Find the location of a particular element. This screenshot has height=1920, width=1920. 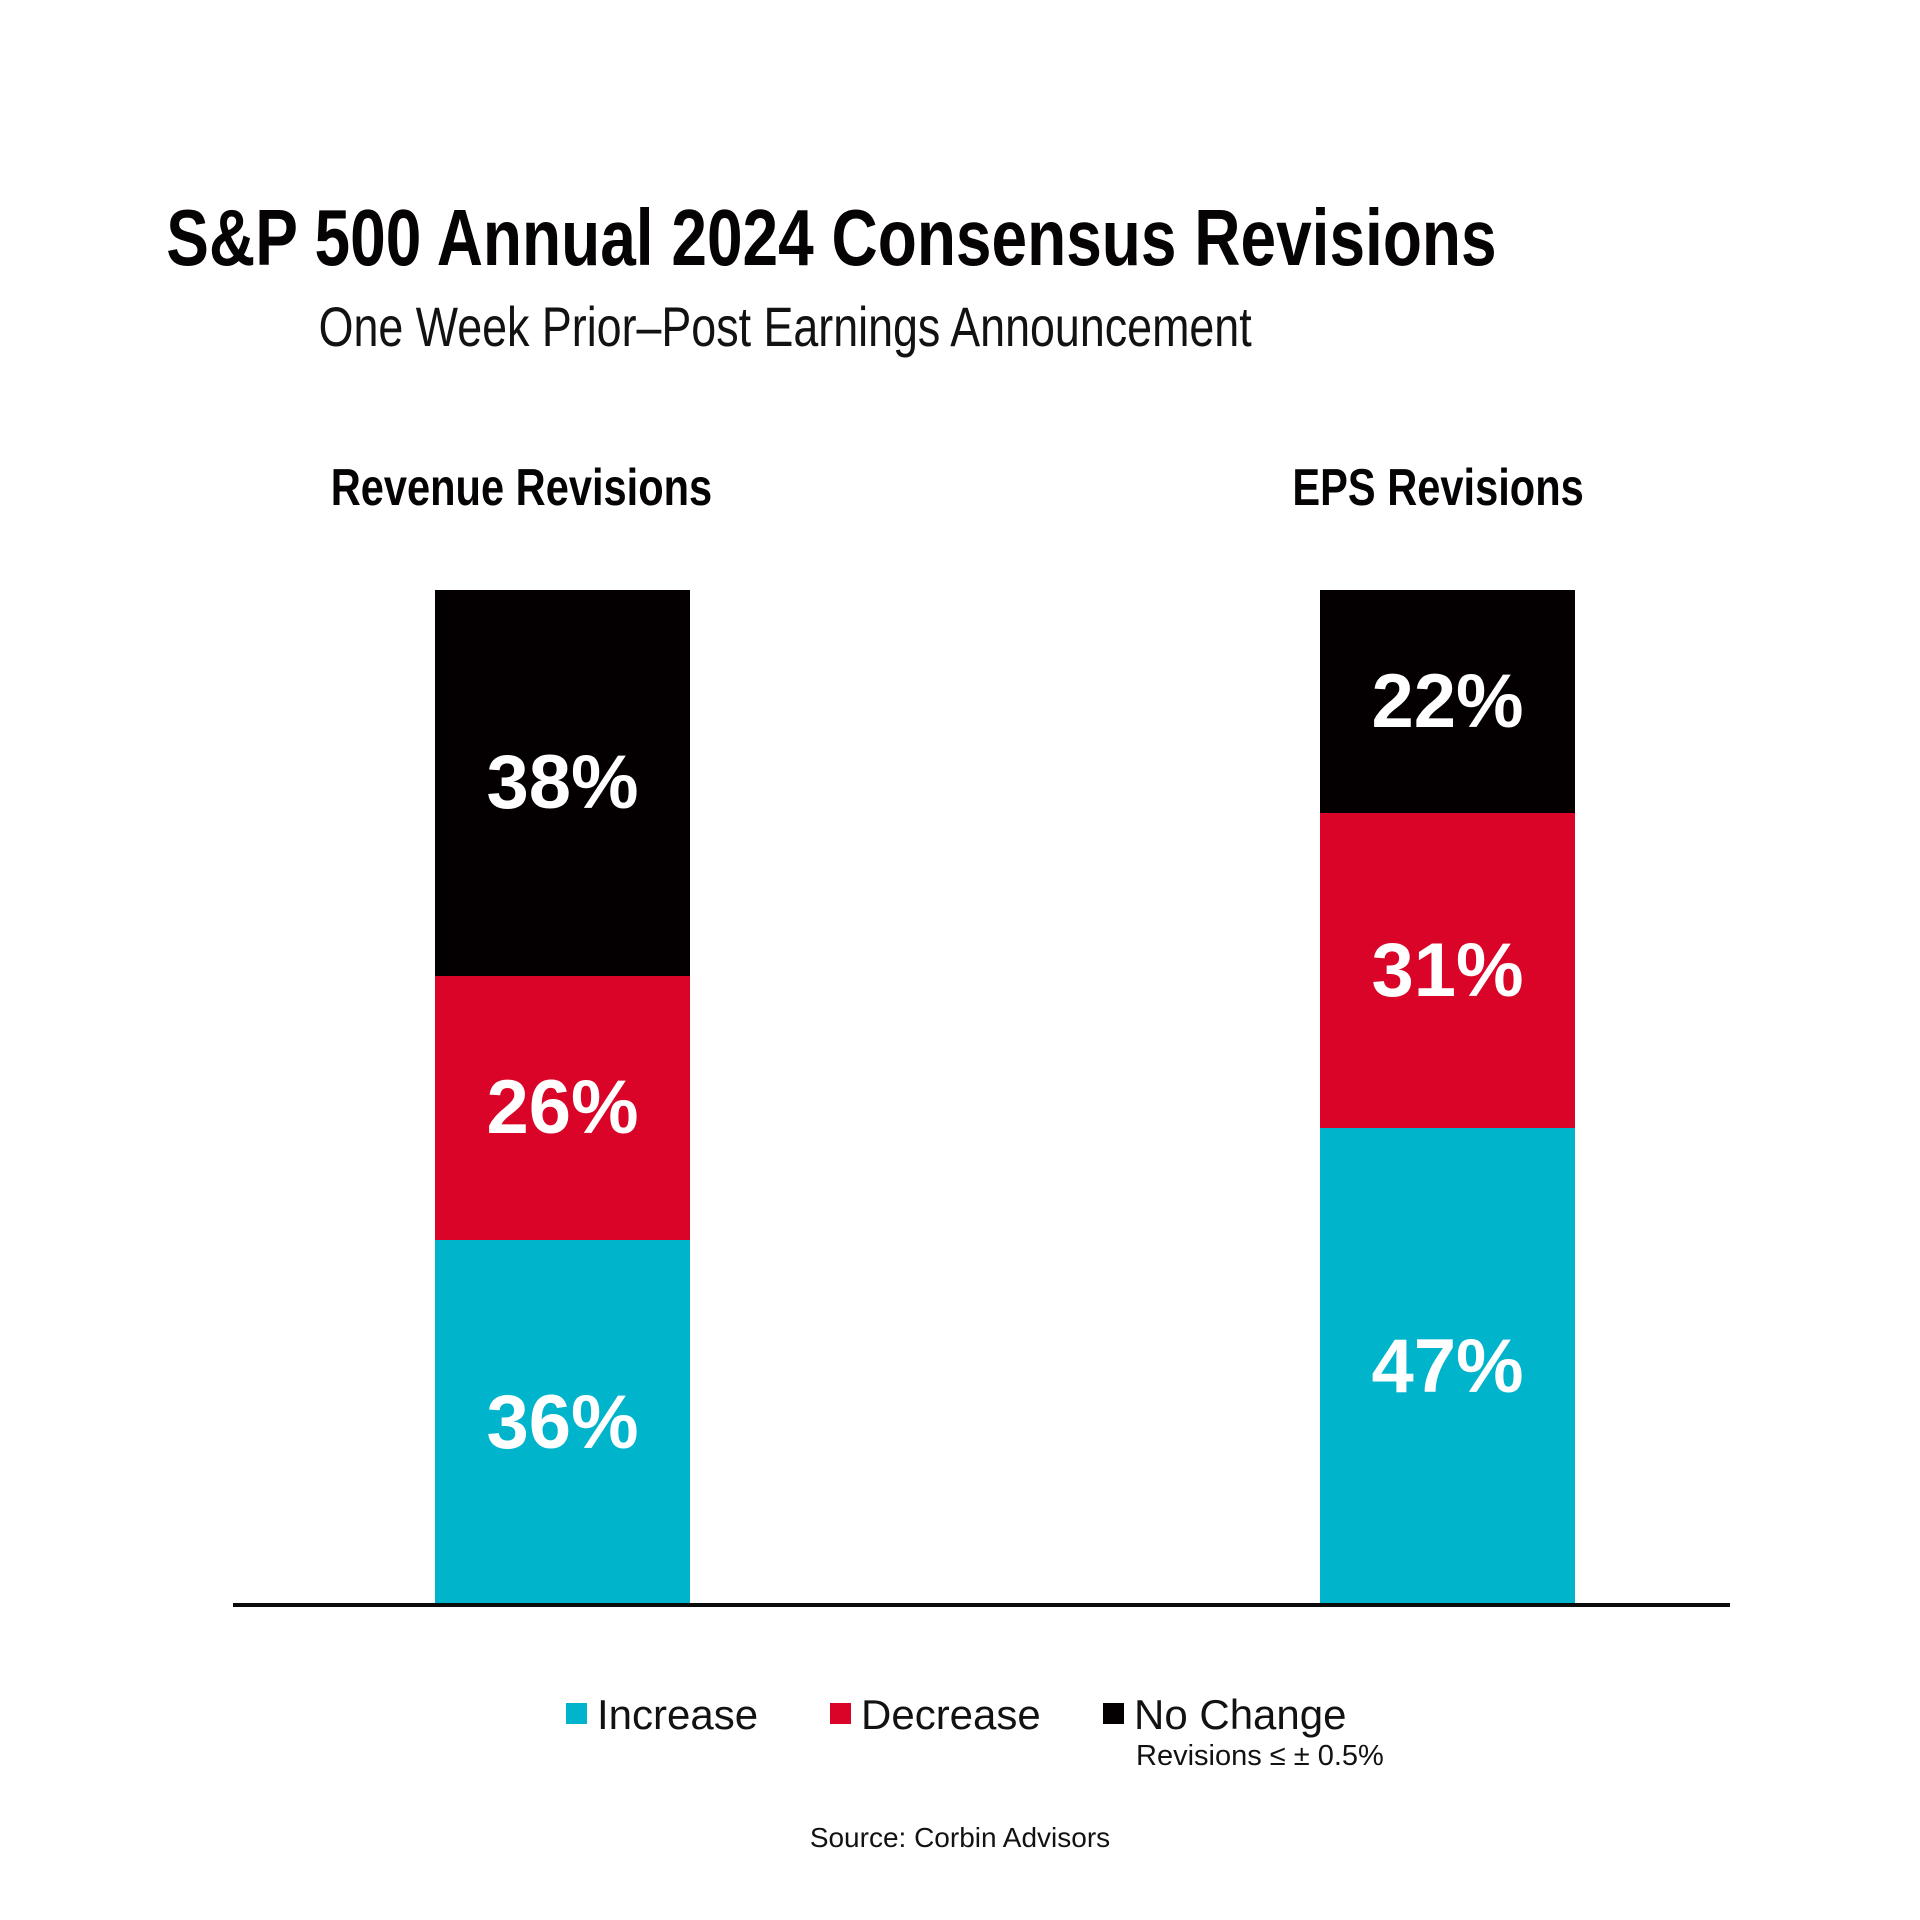

bar-segment-value-label: 31% is located at coordinates (1447, 971).